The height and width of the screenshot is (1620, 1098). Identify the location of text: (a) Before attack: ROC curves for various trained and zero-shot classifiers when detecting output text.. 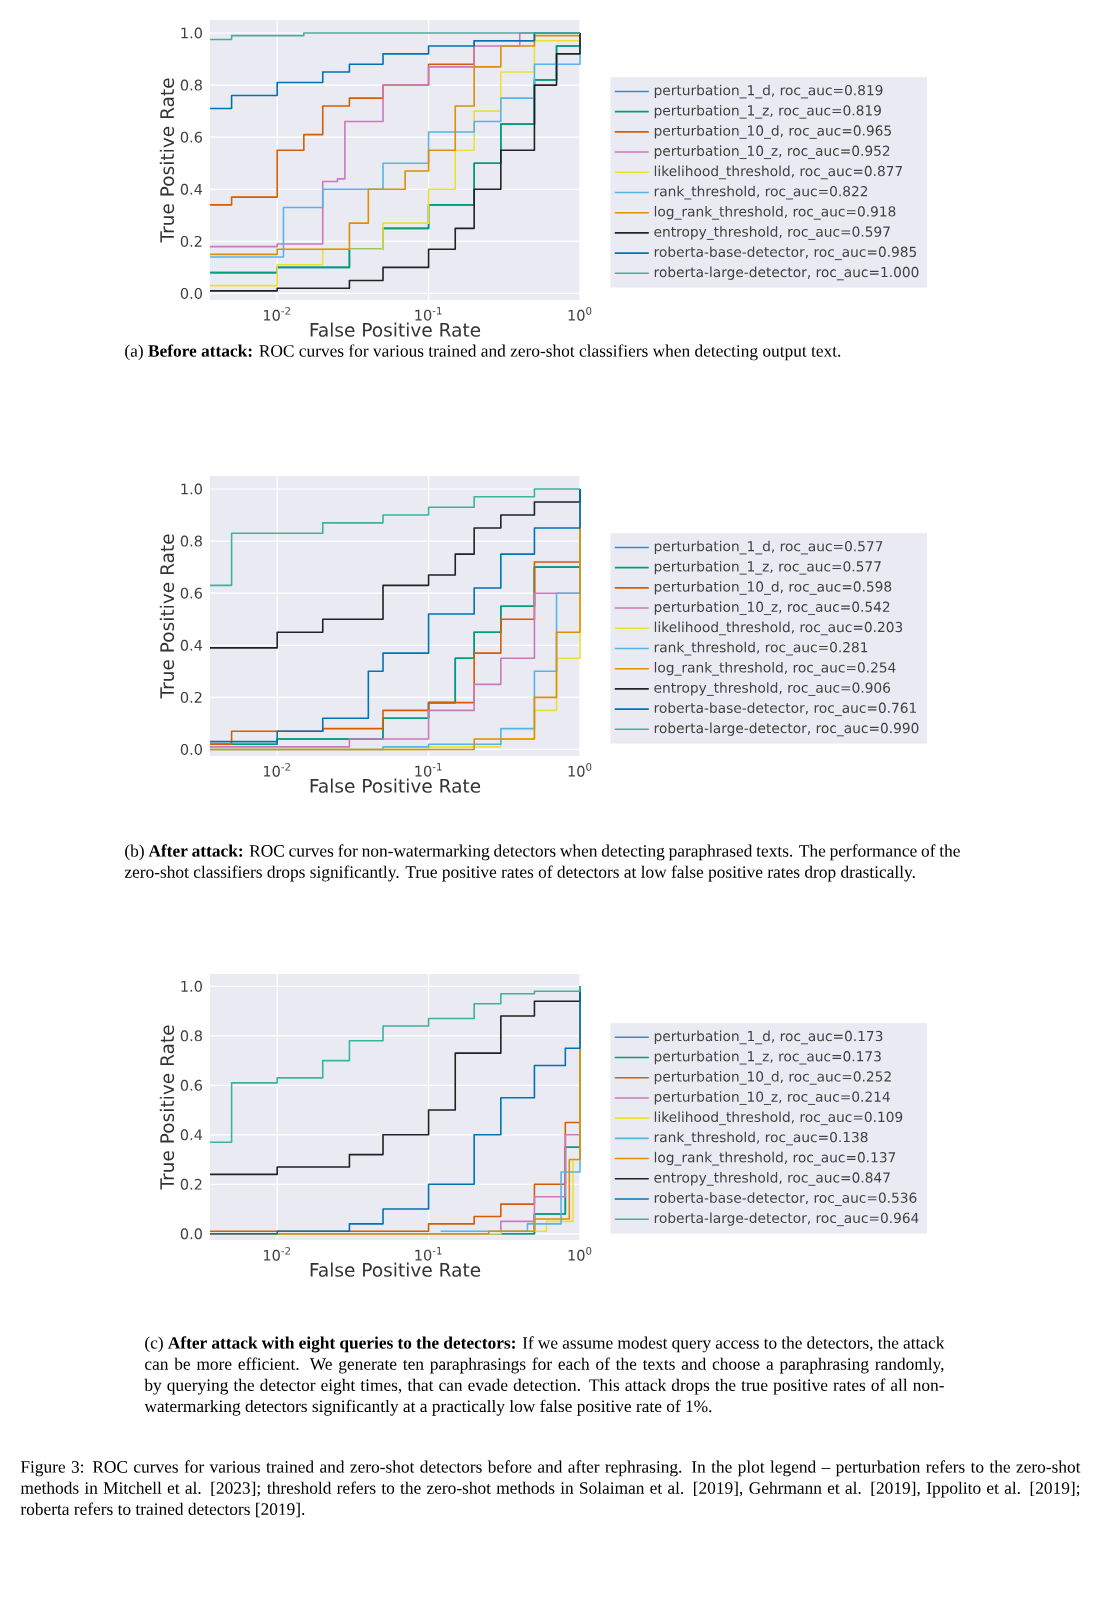
(483, 352).